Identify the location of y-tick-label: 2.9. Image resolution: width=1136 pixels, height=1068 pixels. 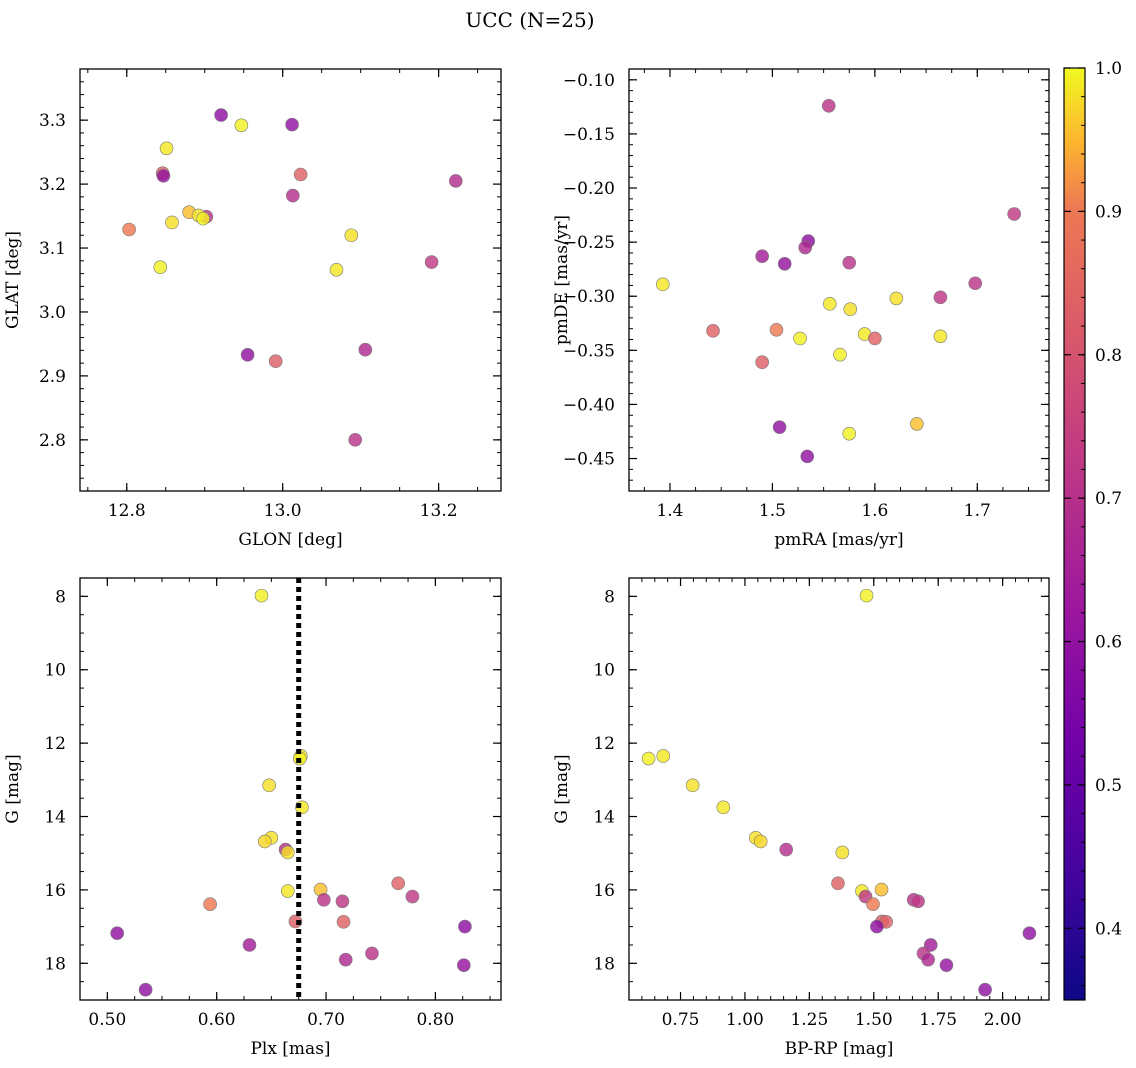
(52, 377).